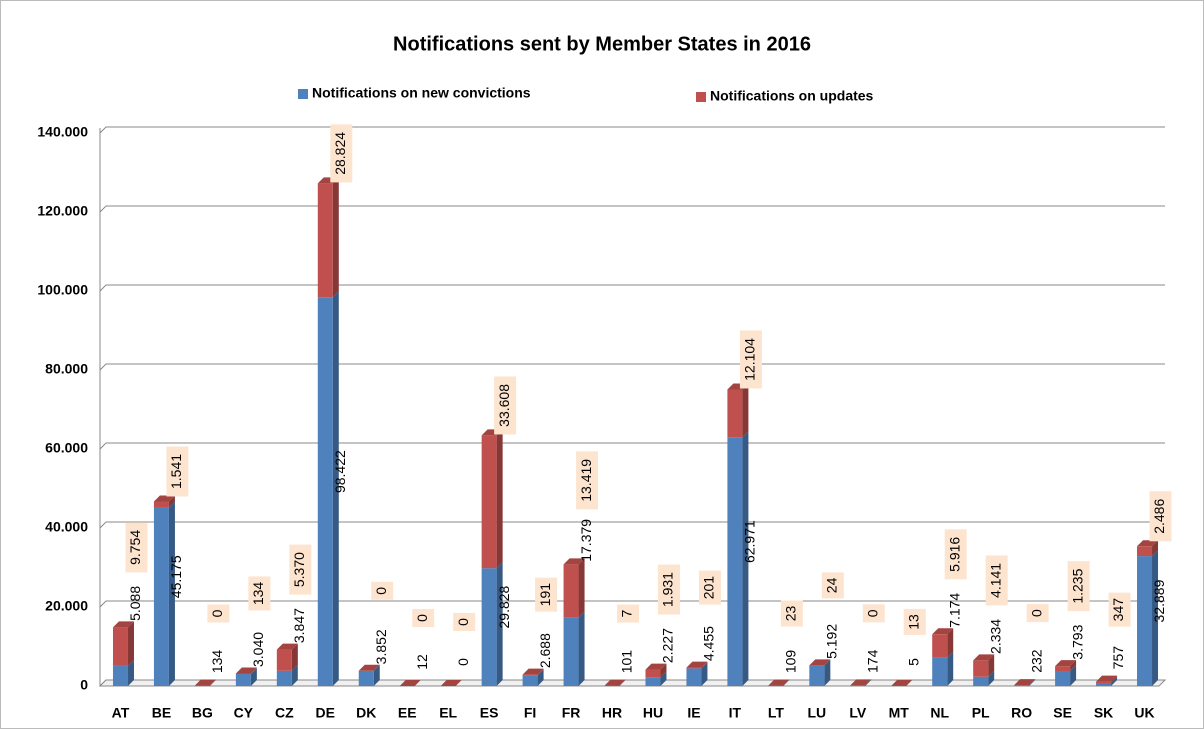 This screenshot has width=1204, height=729. What do you see at coordinates (530, 713) in the screenshot?
I see `x-tick-label: FI` at bounding box center [530, 713].